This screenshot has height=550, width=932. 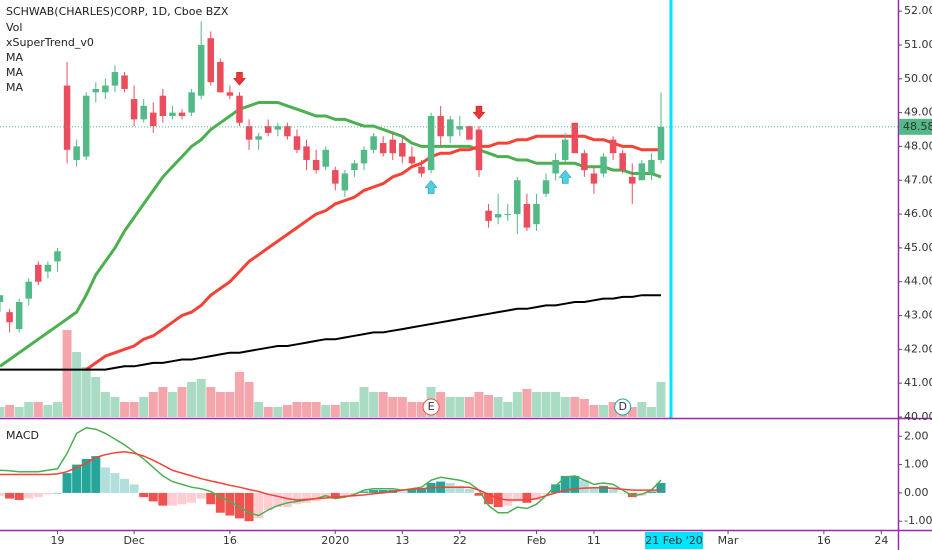 I want to click on y-tick-label: -1.00, so click(x=918, y=520).